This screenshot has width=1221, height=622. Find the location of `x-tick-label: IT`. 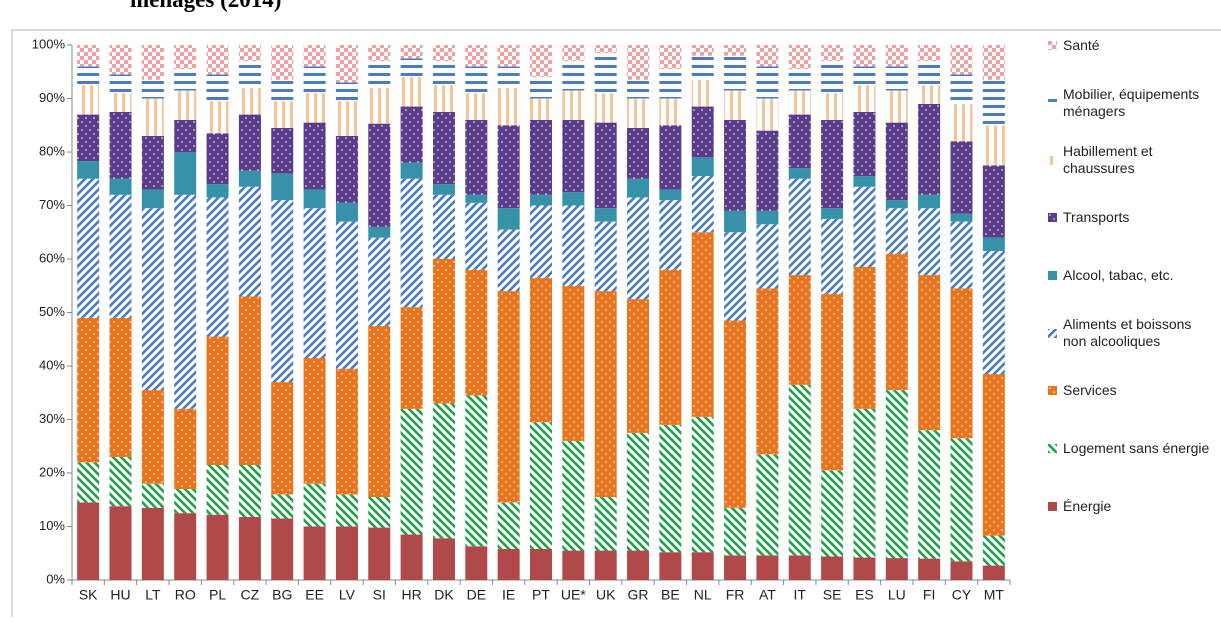

x-tick-label: IT is located at coordinates (800, 595).